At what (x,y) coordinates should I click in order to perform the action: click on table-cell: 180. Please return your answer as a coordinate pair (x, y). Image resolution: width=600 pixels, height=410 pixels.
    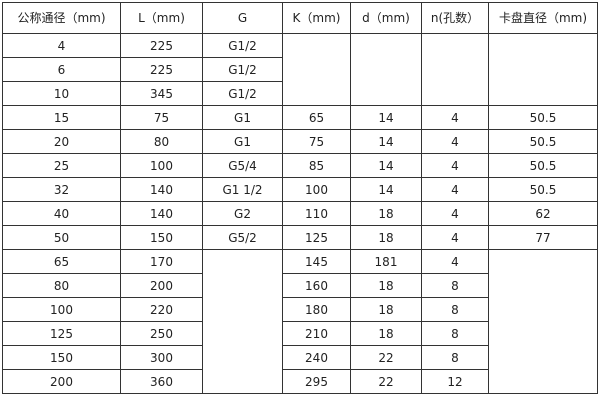
    Looking at the image, I should click on (316, 309).